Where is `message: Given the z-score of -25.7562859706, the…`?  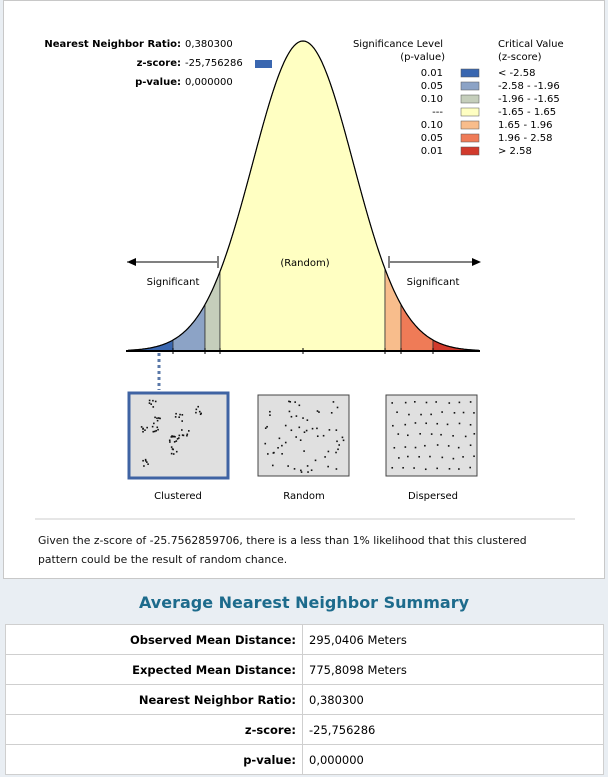 message: Given the z-score of -25.7562859706, the… is located at coordinates (282, 550).